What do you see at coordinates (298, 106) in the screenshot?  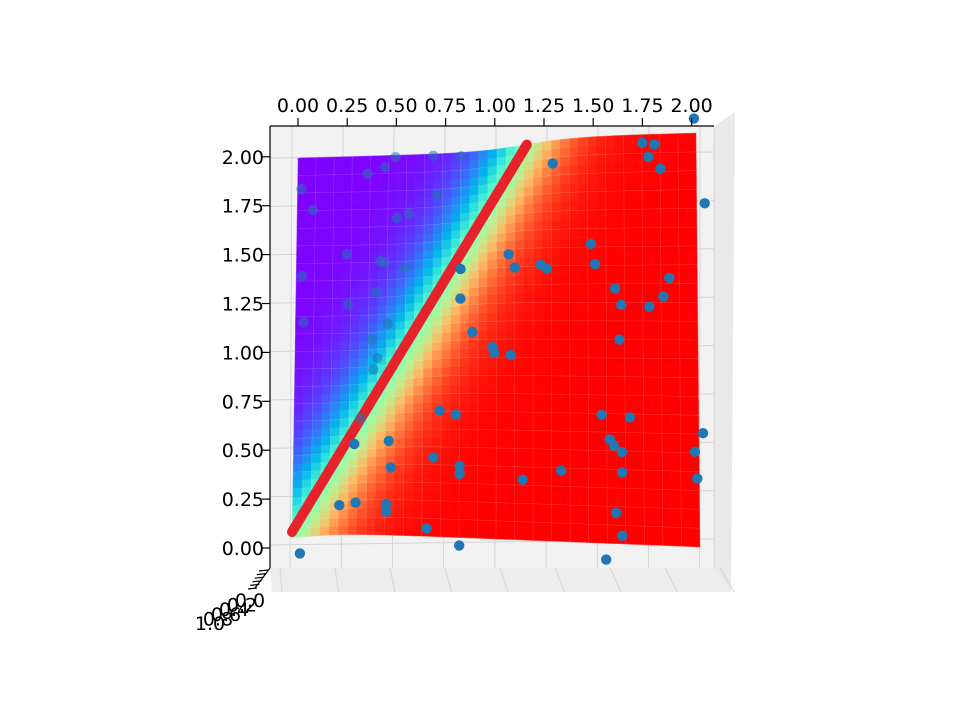 I see `x-tick-label: 0.00` at bounding box center [298, 106].